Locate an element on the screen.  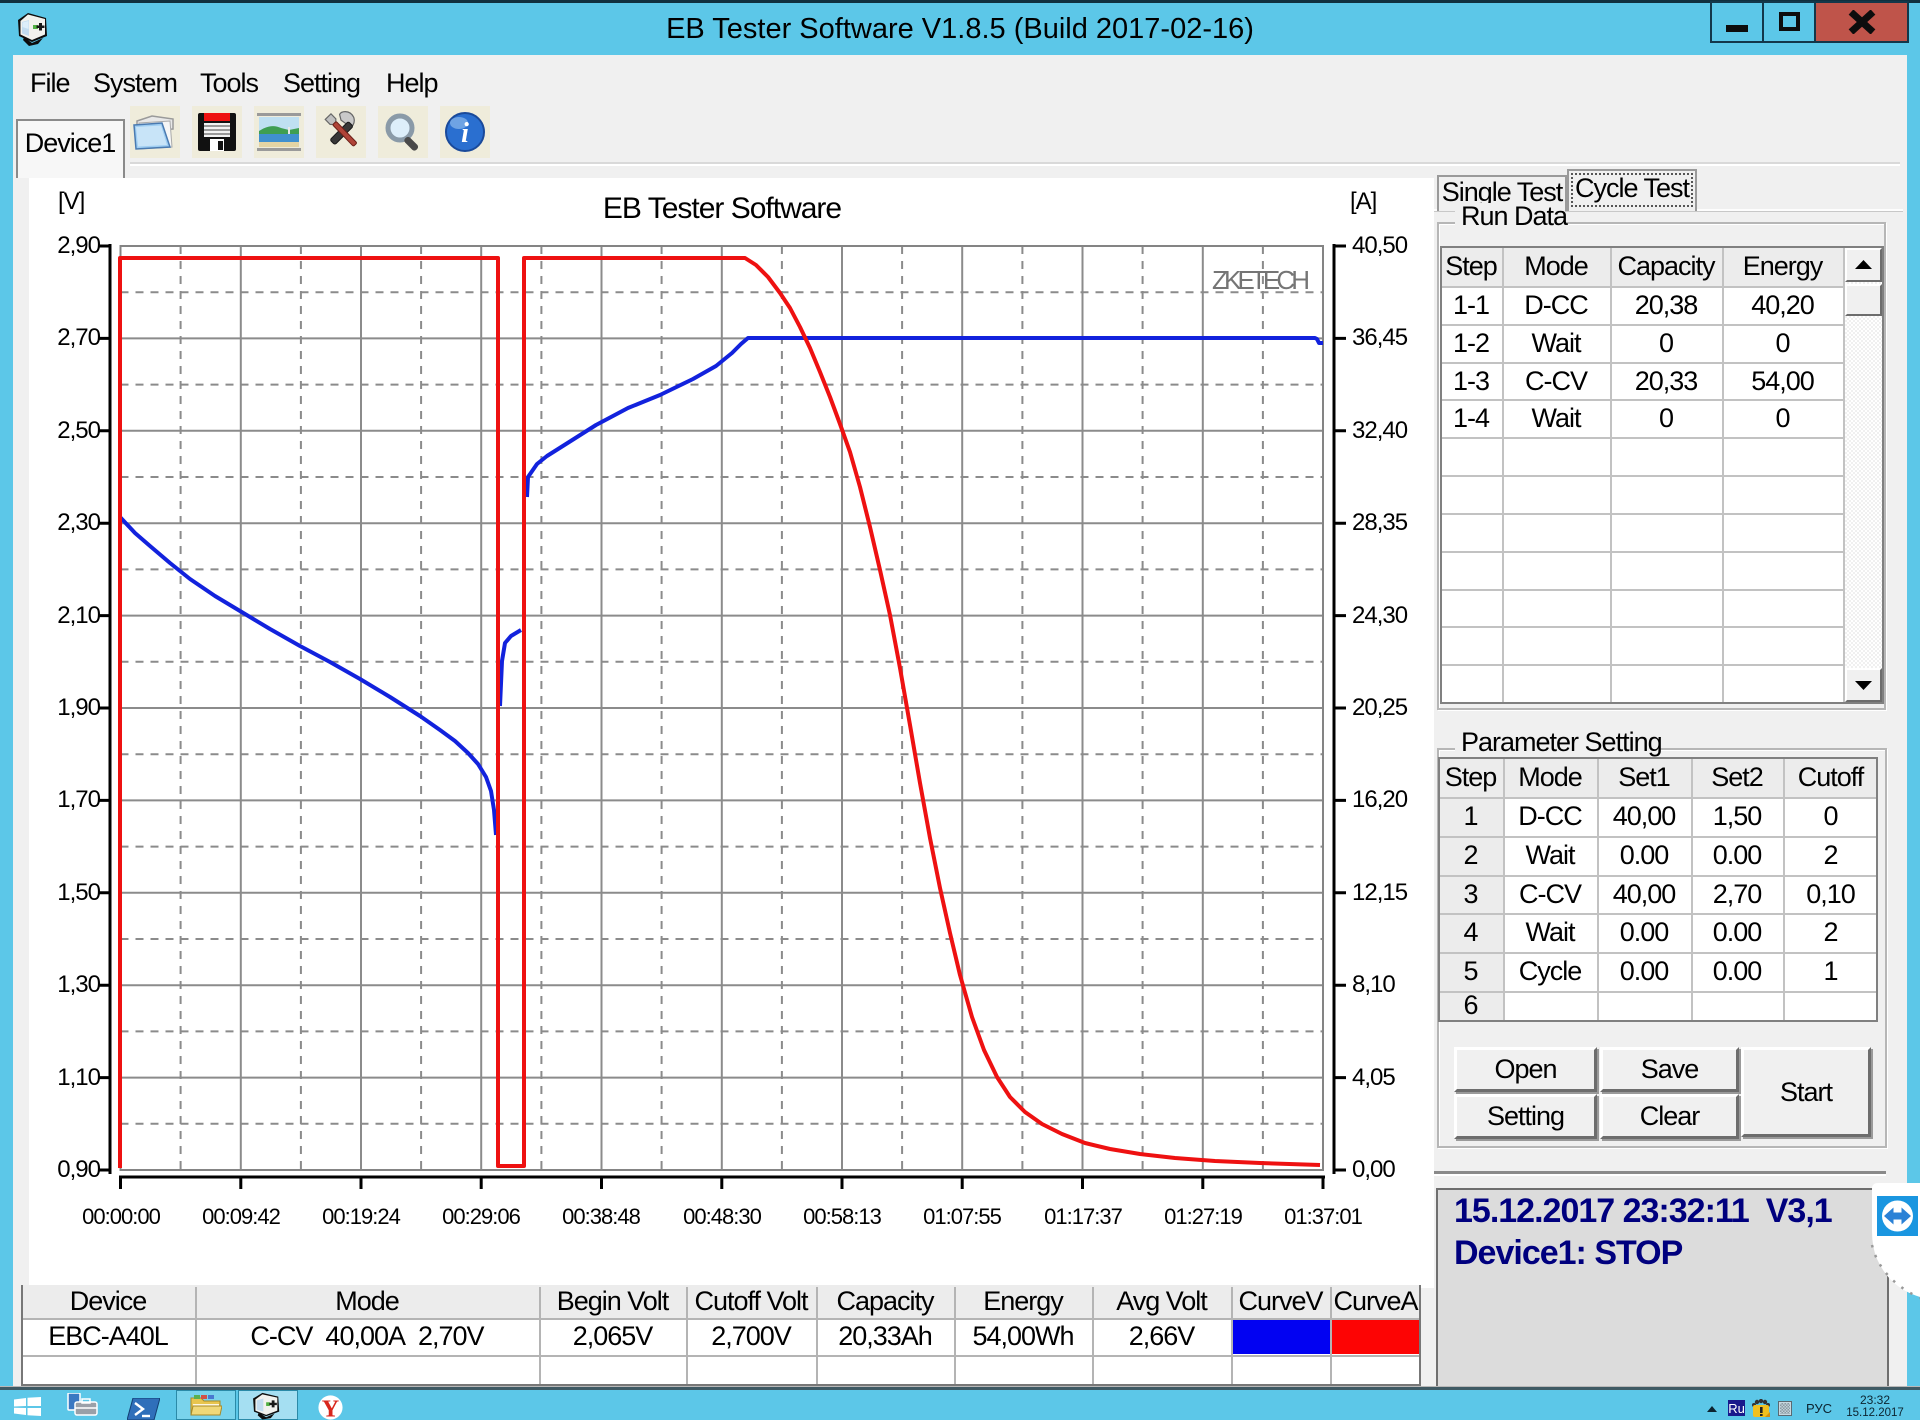
svg-text: i is located at coordinates (465, 133).